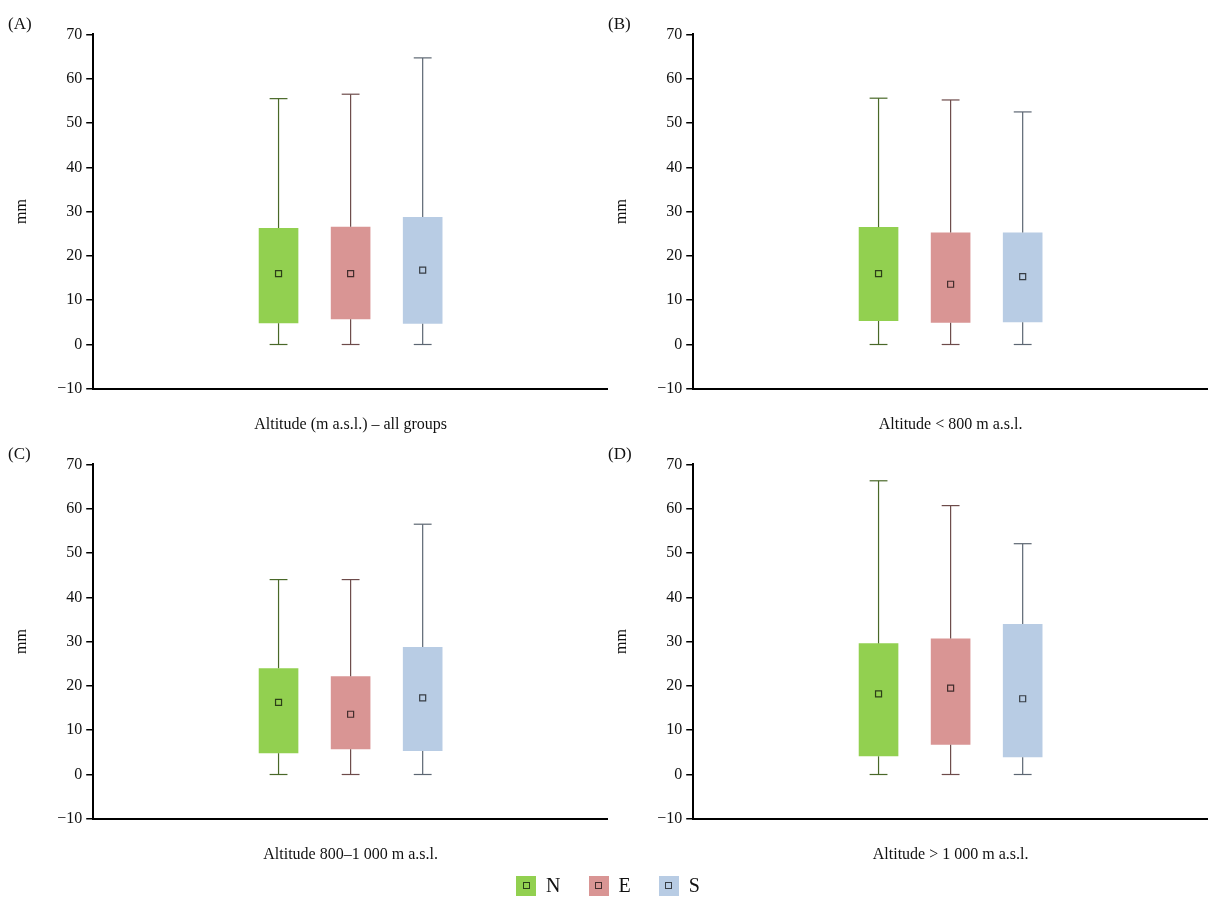 The height and width of the screenshot is (915, 1219). Describe the element at coordinates (950, 853) in the screenshot. I see `x-axis-title: Altitude > 1 000 m a.s.l.` at that location.